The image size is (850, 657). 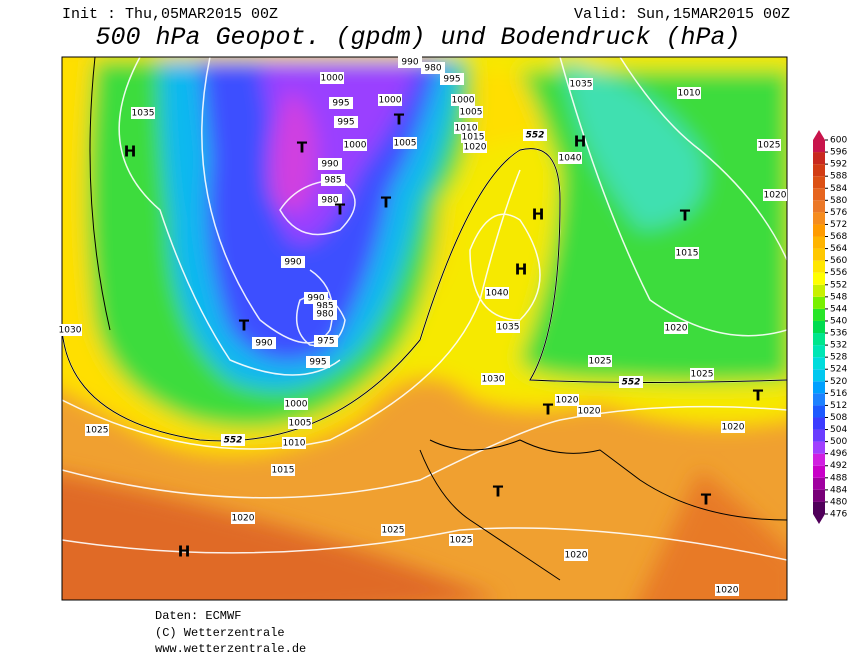 I want to click on colorbar-label: 576, so click(x=838, y=213).